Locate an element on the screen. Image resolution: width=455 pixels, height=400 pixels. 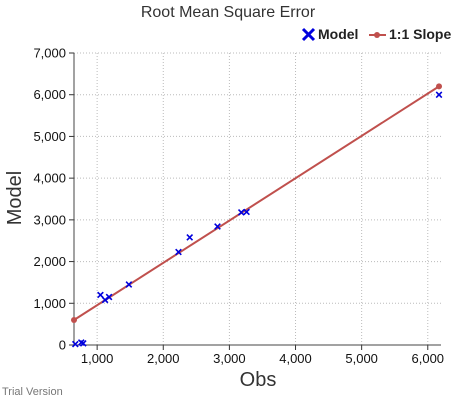
y-tick-label: 4,000 is located at coordinates (49, 178).